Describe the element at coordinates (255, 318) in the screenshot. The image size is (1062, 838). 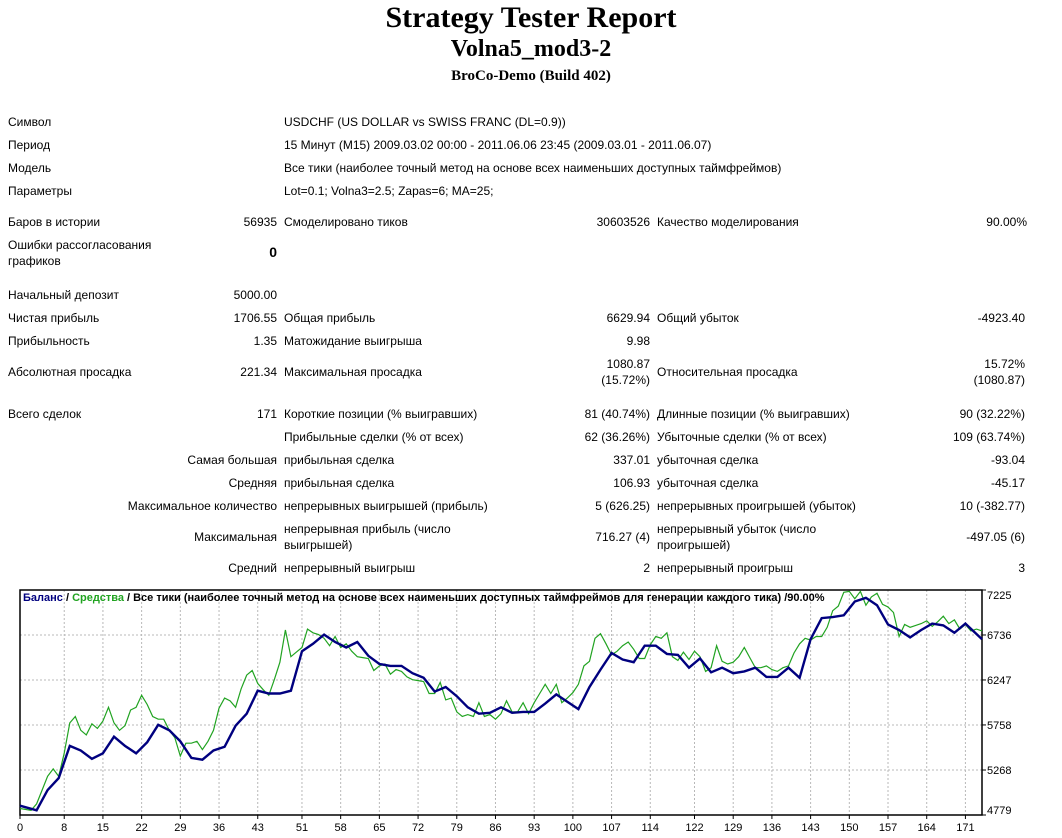
I see `net-profit-value: 1706.55` at that location.